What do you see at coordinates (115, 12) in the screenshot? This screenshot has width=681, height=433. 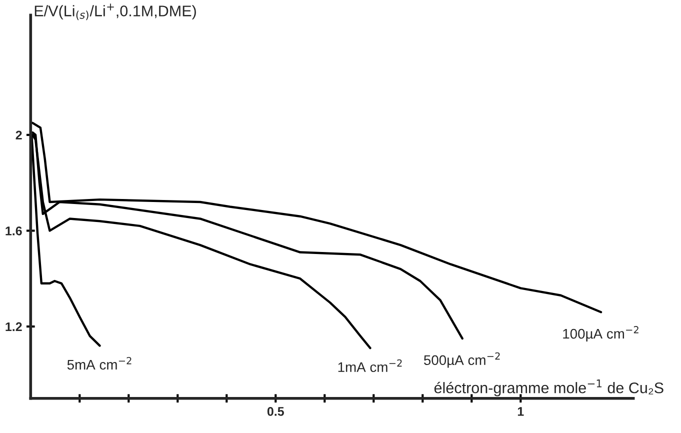 I see `y-axis-title: E/V(Li$_{(s)}$/Li$^{+}$,0.1M,DME)` at bounding box center [115, 12].